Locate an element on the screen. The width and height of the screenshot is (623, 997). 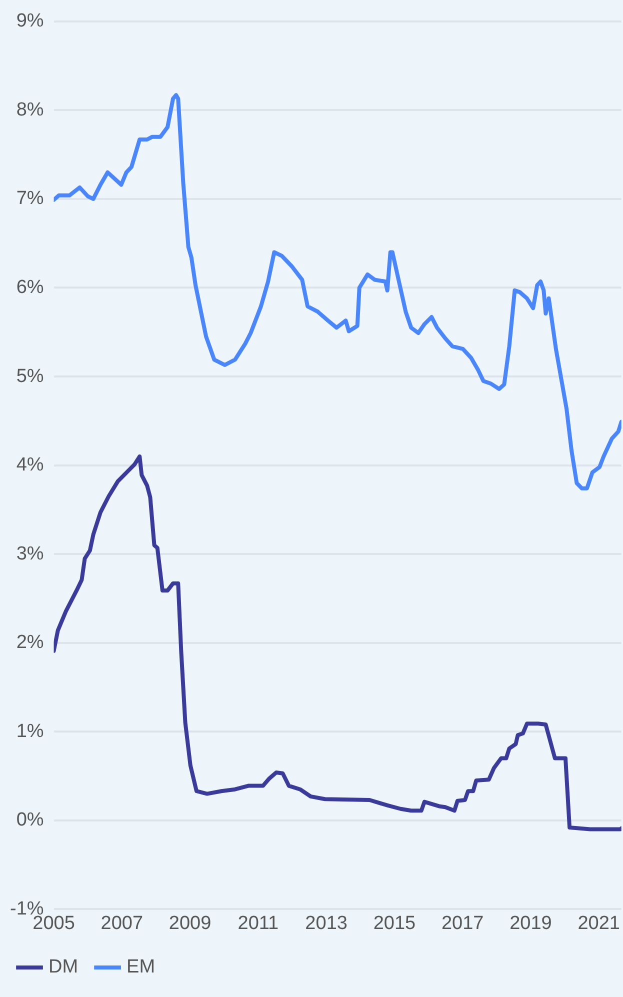
y-tick-label: 1% is located at coordinates (30, 731).